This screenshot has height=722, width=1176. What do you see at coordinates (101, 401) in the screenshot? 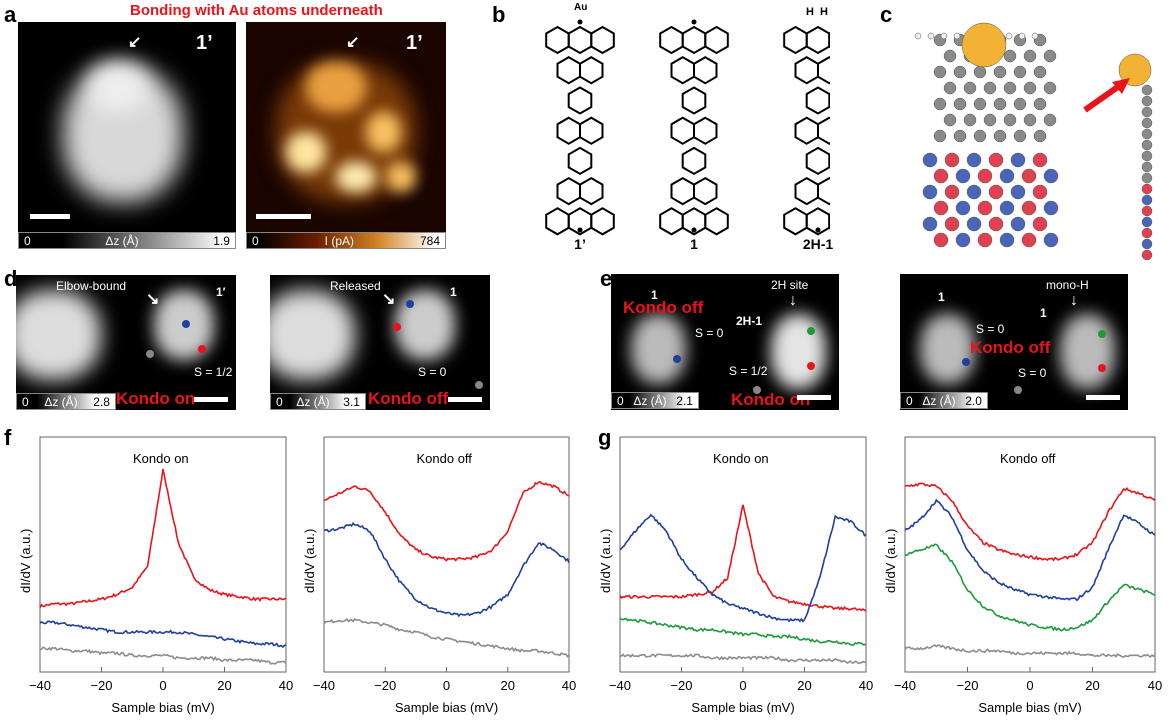
I see `cbar-max: 2.8` at bounding box center [101, 401].